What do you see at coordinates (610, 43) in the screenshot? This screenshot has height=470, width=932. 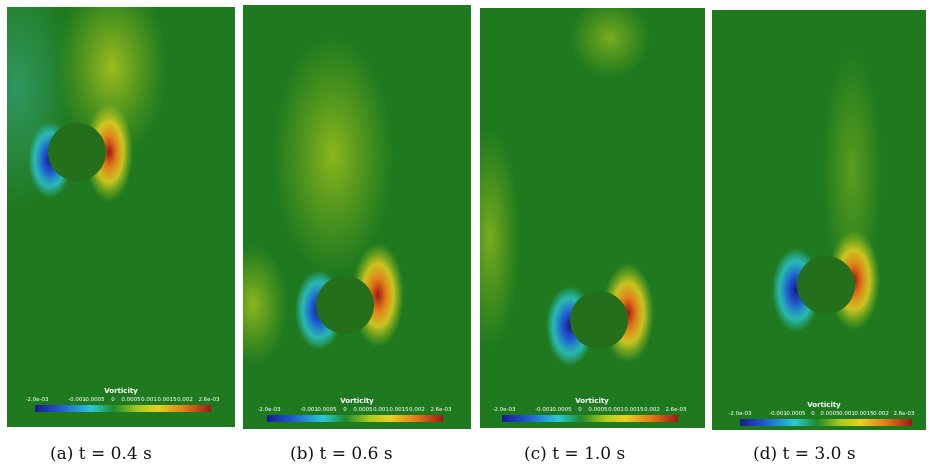 I see `field-yellow-region-top` at bounding box center [610, 43].